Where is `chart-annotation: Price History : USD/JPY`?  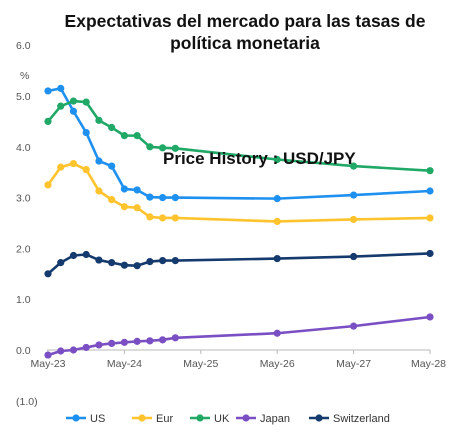
chart-annotation: Price History : USD/JPY is located at coordinates (259, 158).